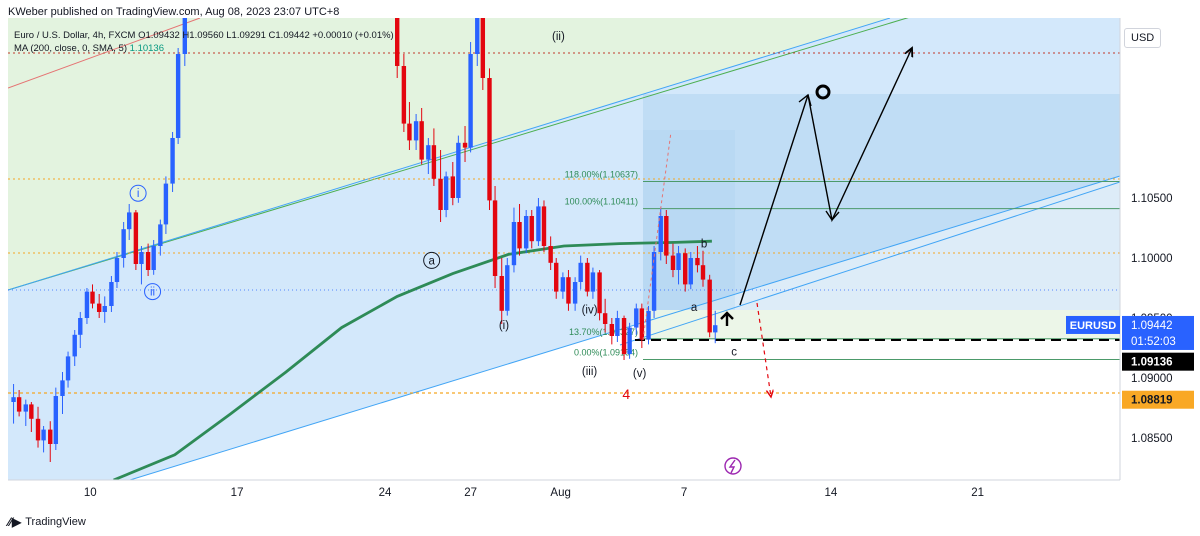 The width and height of the screenshot is (1200, 536). I want to click on symbol-tag-label: EURUSD, so click(1093, 326).